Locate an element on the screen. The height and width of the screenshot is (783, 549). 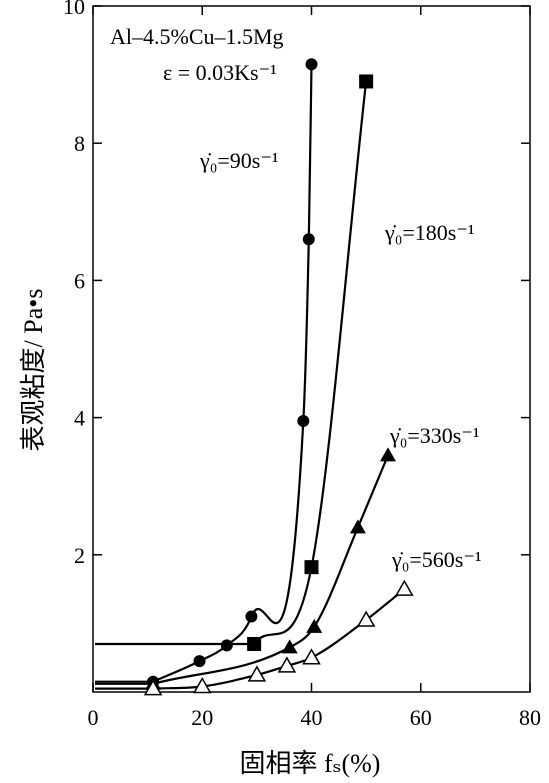
y-axis-title: 表观粘度/ Pa•s is located at coordinates (33, 370).